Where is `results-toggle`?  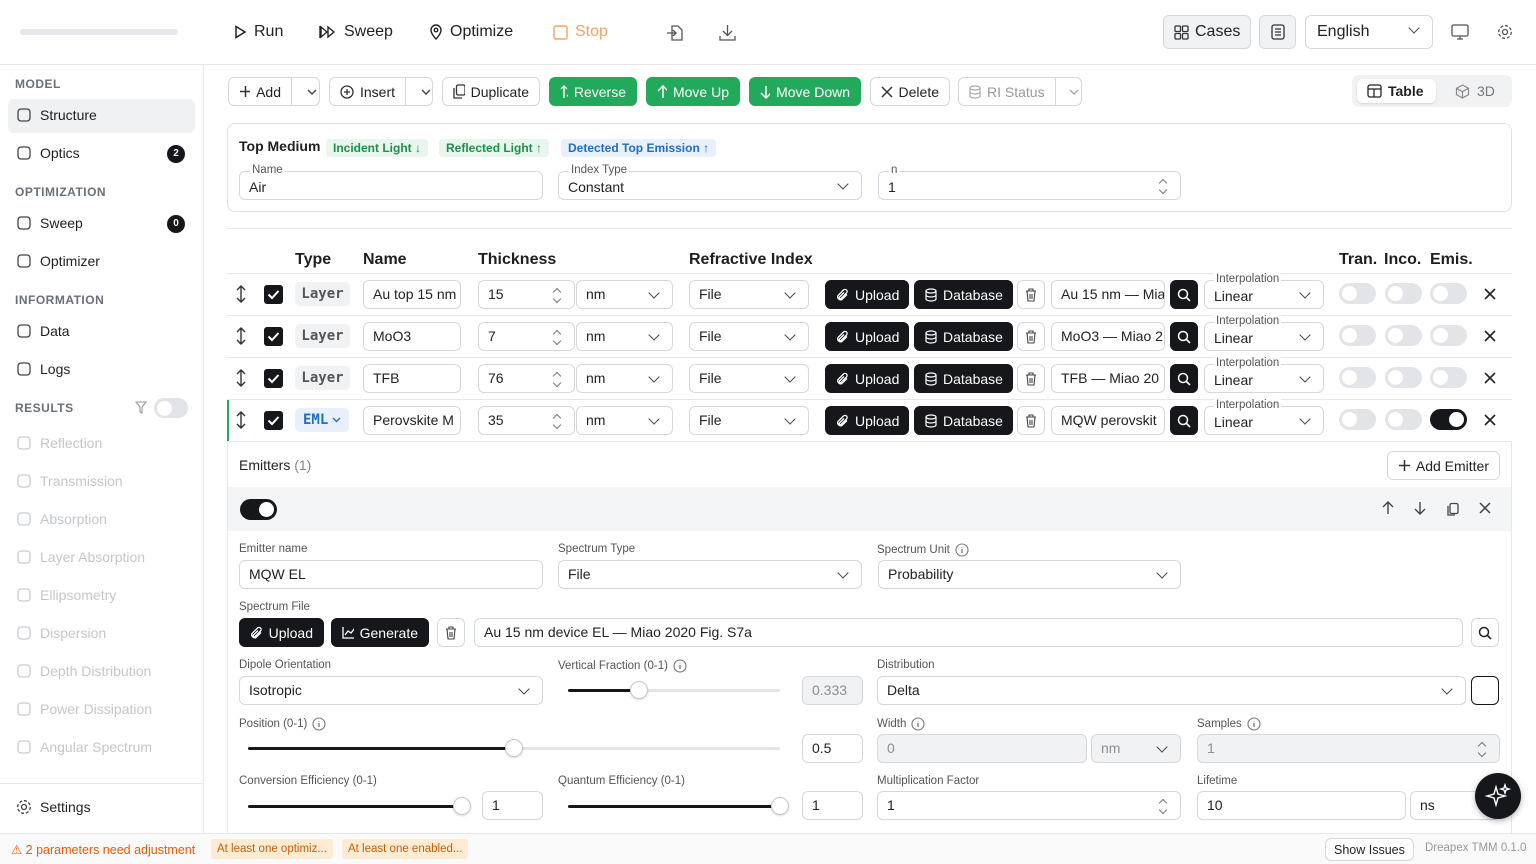
results-toggle is located at coordinates (171, 408).